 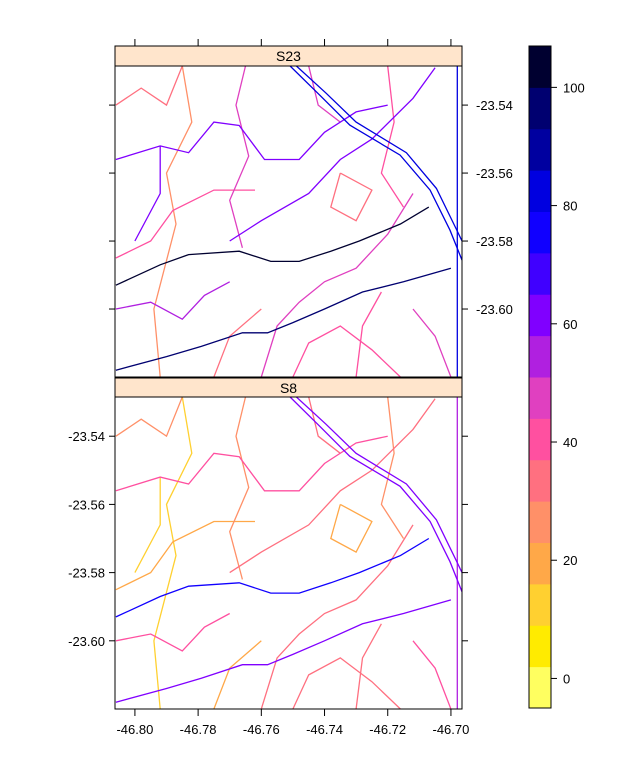 I want to click on x-tick-label: -46.72, so click(x=387, y=729).